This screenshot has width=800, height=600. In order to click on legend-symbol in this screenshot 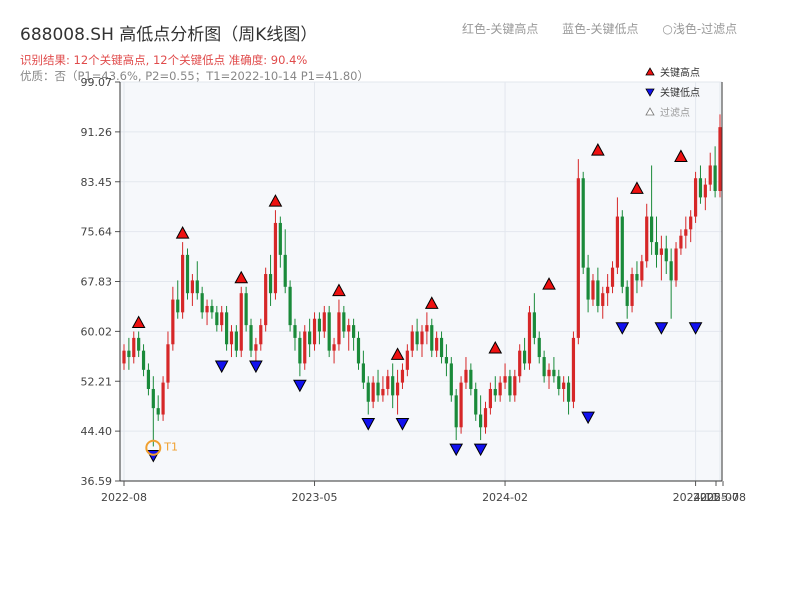, I will do `click(650, 111)`.